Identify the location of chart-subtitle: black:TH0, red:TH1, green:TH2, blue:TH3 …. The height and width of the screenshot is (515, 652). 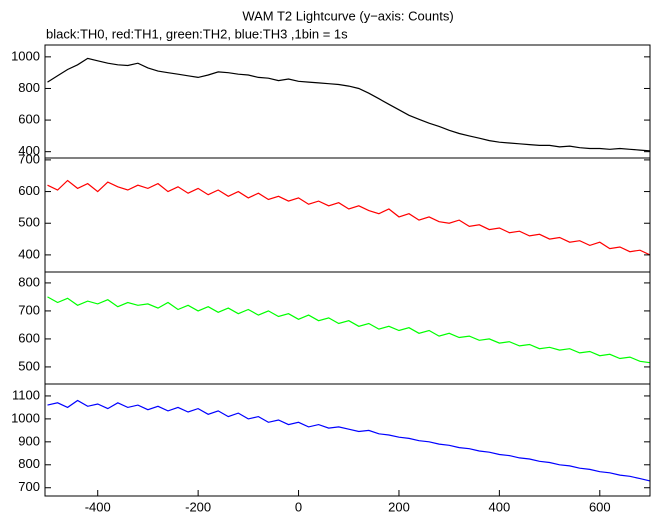
(197, 33).